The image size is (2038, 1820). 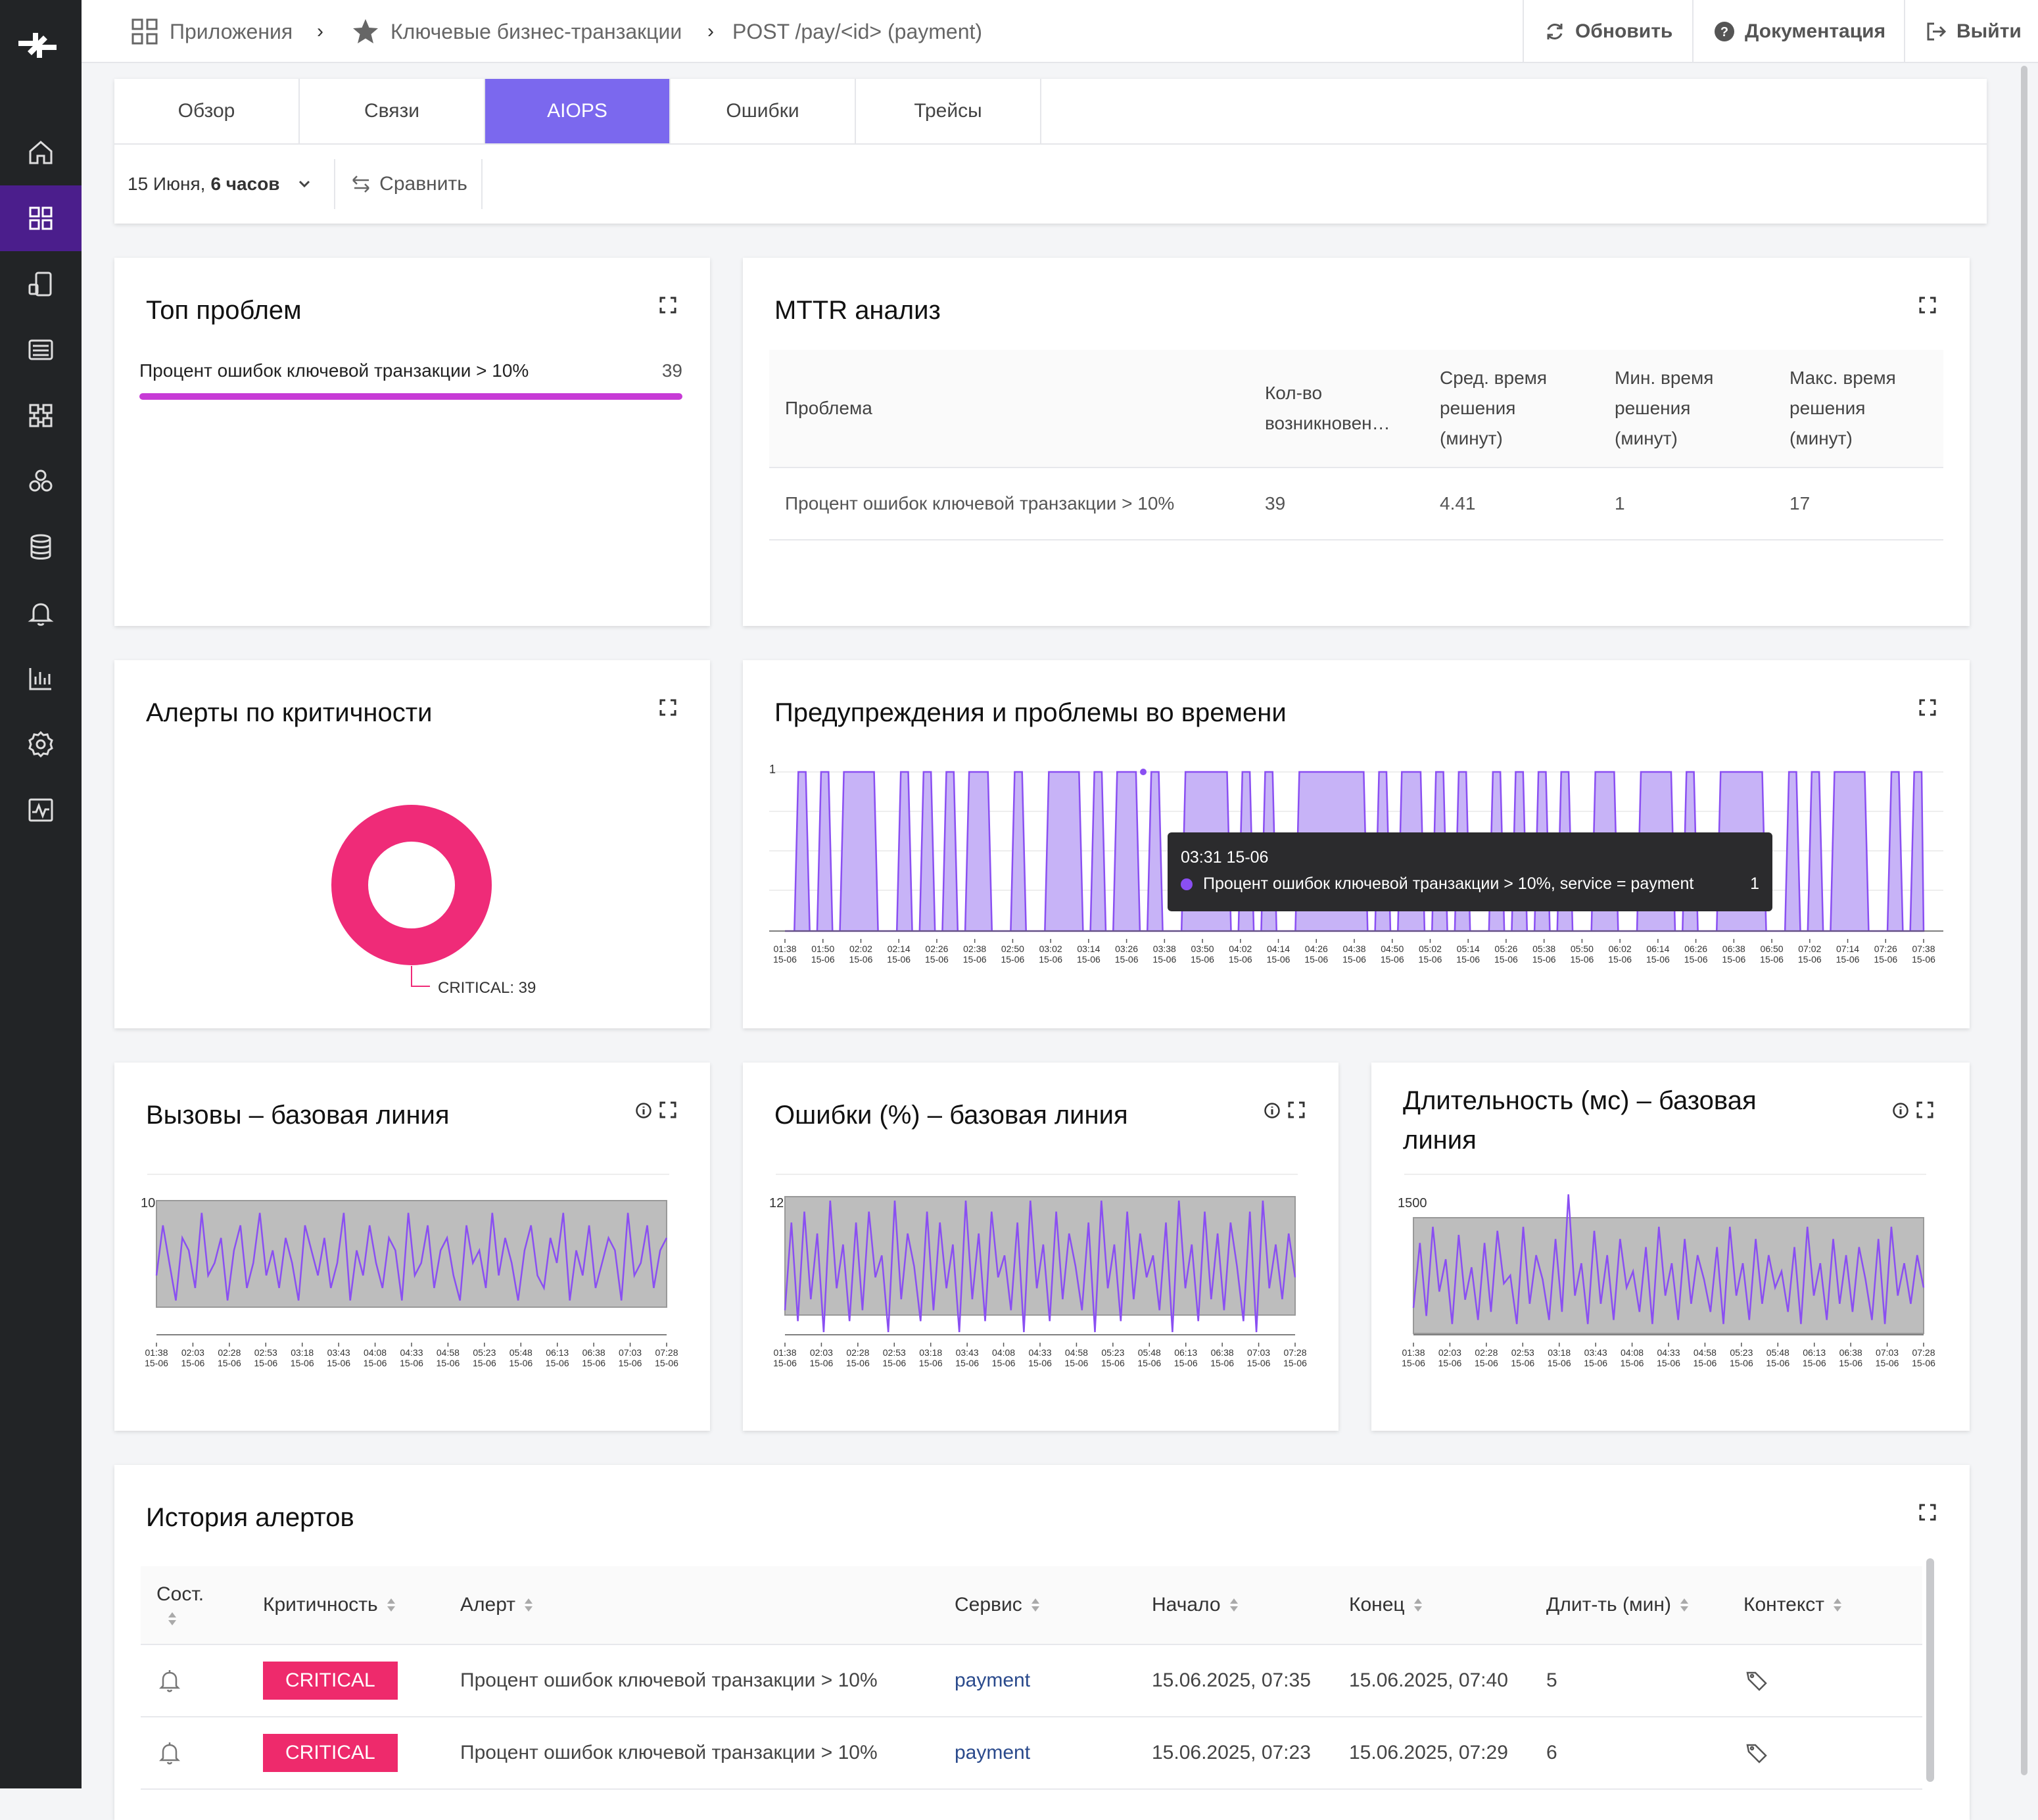 I want to click on cluster-icon, so click(x=41, y=481).